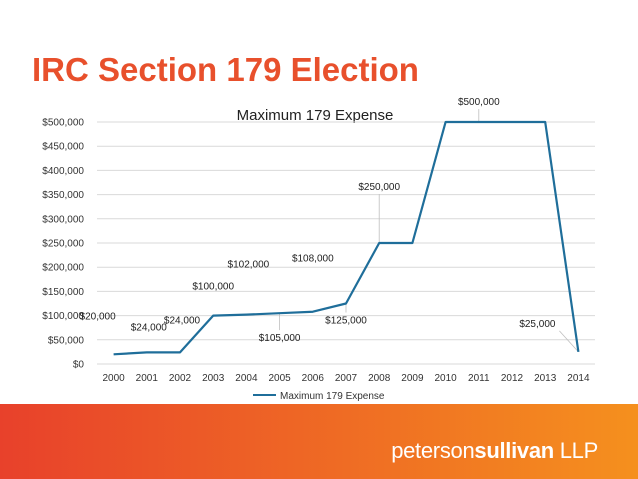  Describe the element at coordinates (569, 341) in the screenshot. I see `data-label-leader` at that location.